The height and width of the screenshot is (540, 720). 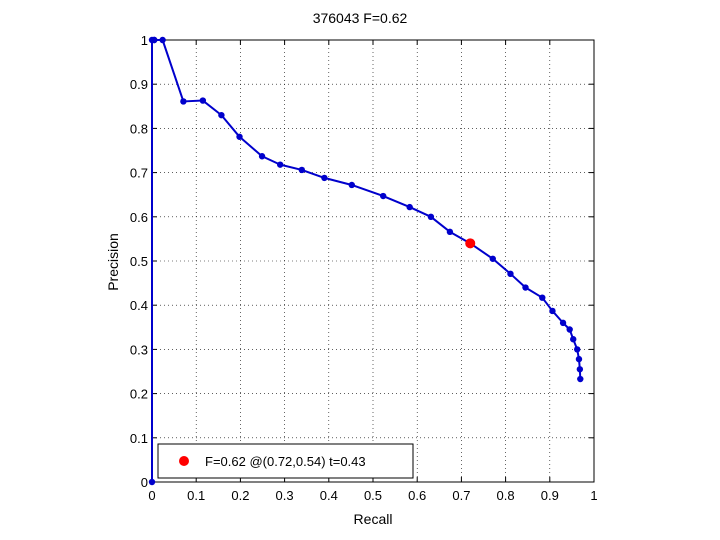 What do you see at coordinates (144, 482) in the screenshot?
I see `y-tick-label: 0` at bounding box center [144, 482].